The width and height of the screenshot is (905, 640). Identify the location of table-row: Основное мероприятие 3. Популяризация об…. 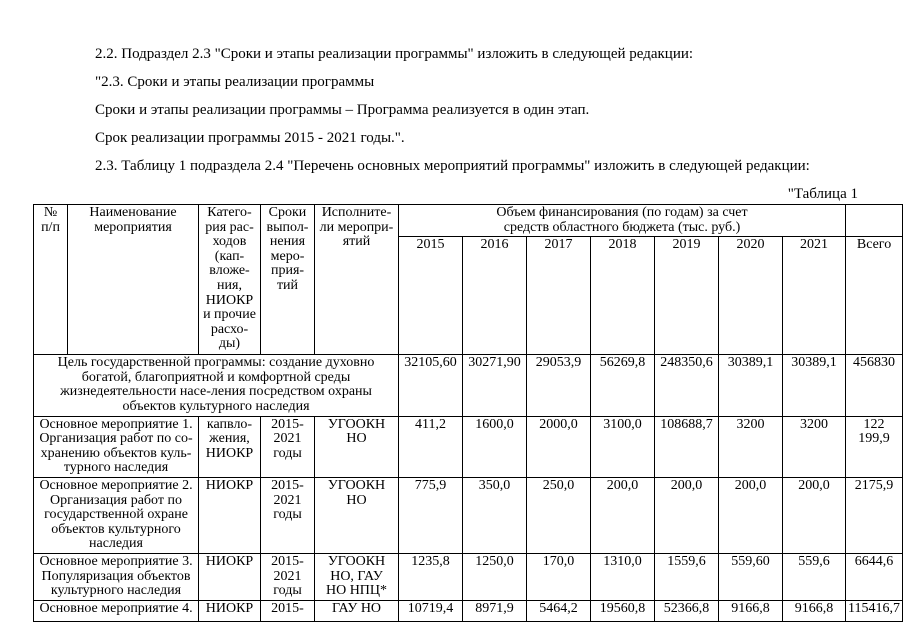
(468, 576).